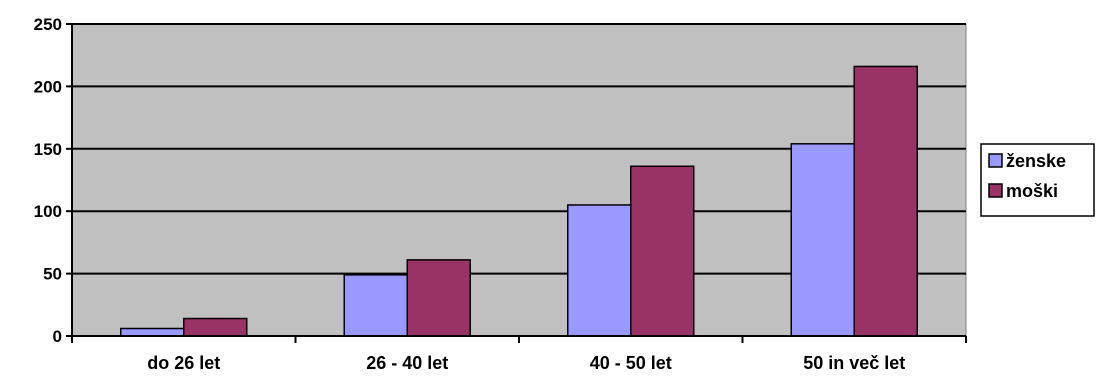 This screenshot has height=385, width=1099. Describe the element at coordinates (1032, 191) in the screenshot. I see `legend-label: moški` at that location.